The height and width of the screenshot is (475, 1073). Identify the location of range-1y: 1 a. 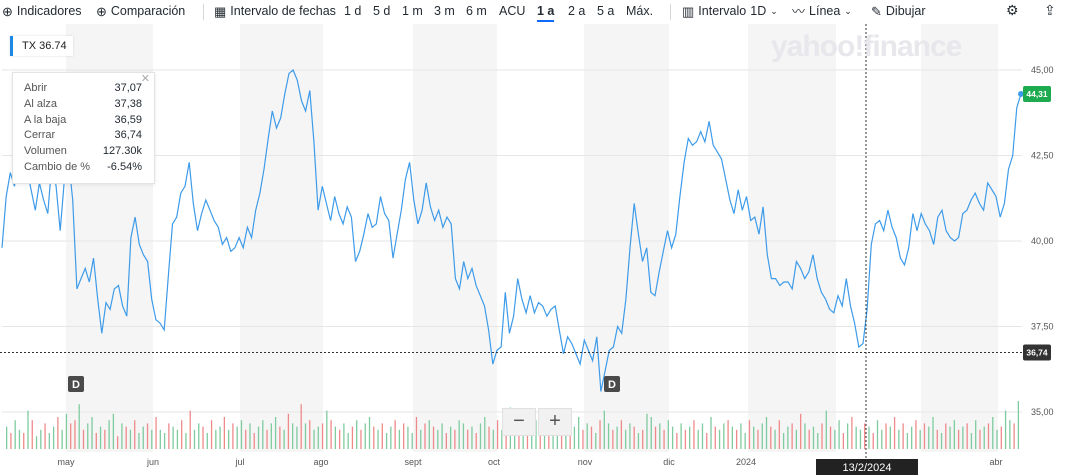
(546, 13).